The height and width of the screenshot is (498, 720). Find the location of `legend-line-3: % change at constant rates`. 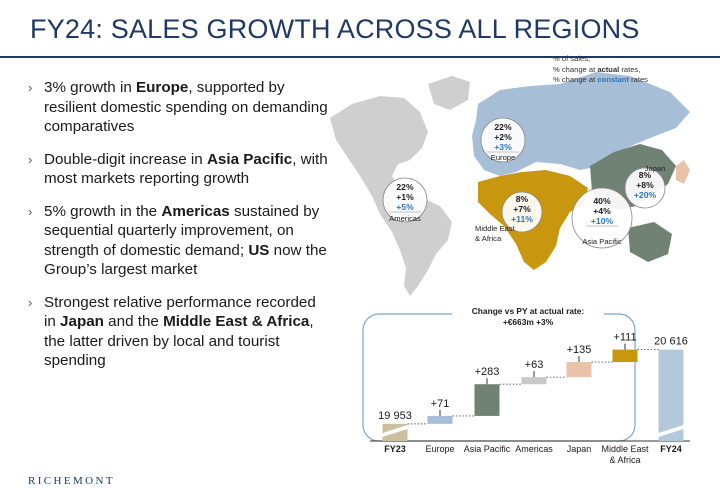

legend-line-3: % change at constant rates is located at coordinates (600, 80).